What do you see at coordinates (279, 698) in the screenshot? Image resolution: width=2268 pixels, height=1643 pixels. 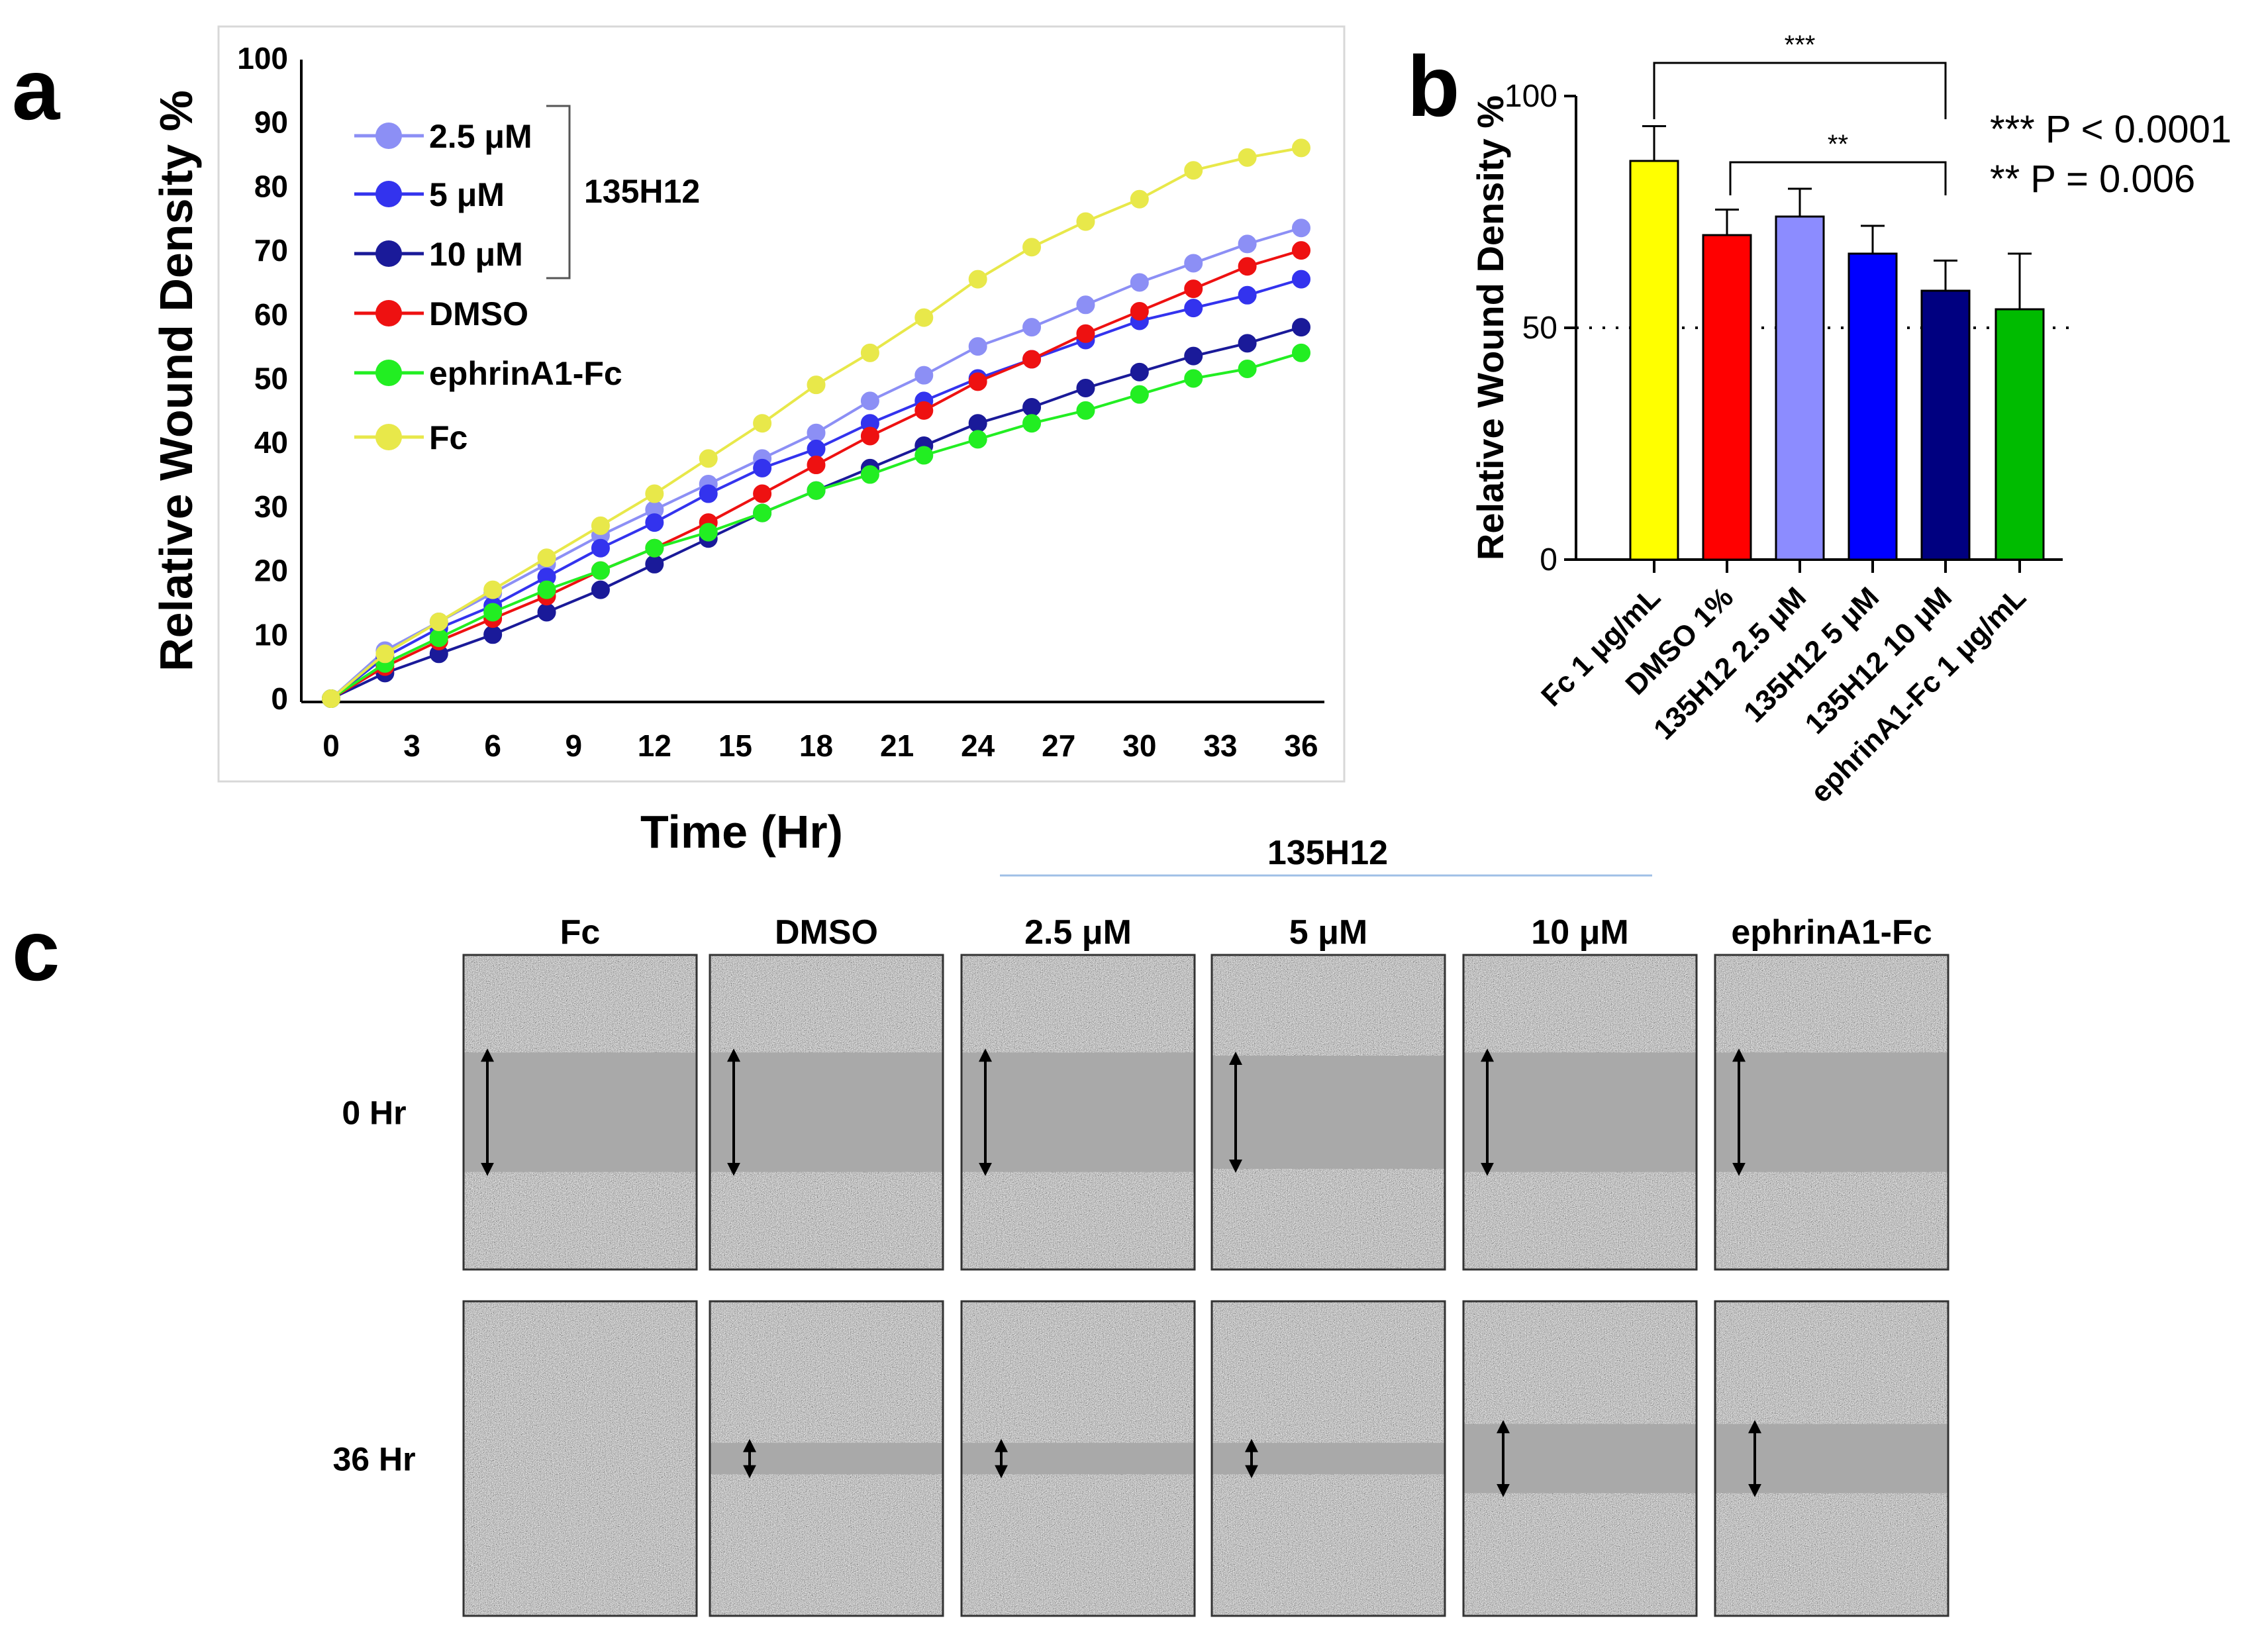 I see `y-tick-label: 0` at bounding box center [279, 698].